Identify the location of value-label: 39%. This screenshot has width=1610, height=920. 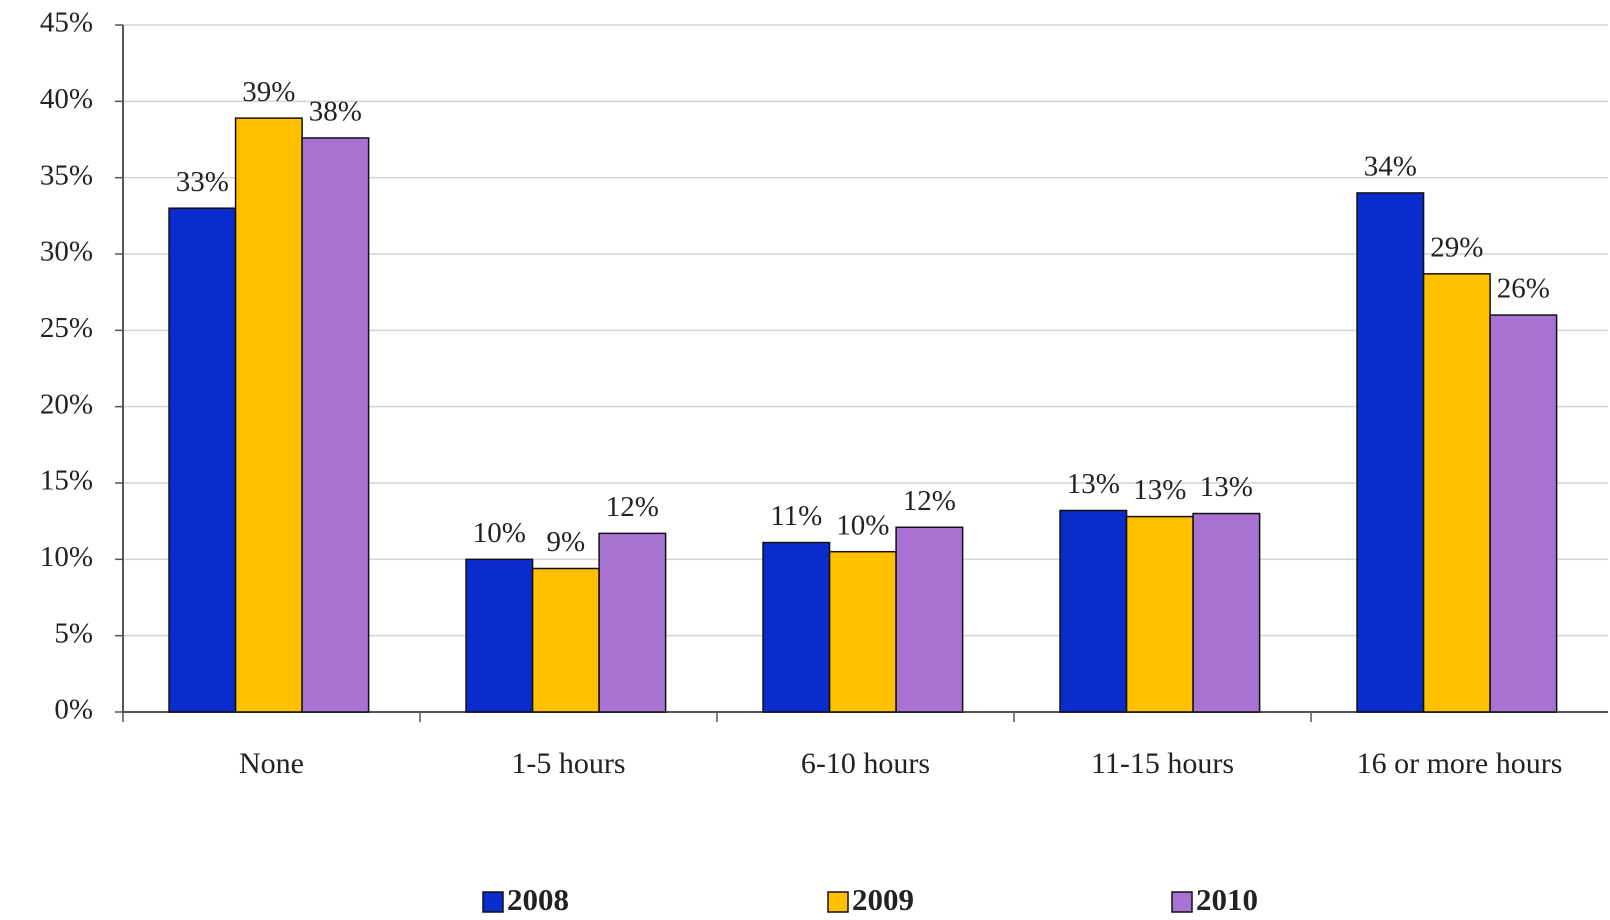
(268, 92).